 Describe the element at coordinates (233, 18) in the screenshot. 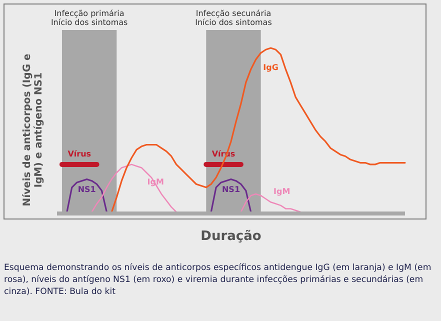

I see `text: Infecção secunária Início dos sintomas` at that location.